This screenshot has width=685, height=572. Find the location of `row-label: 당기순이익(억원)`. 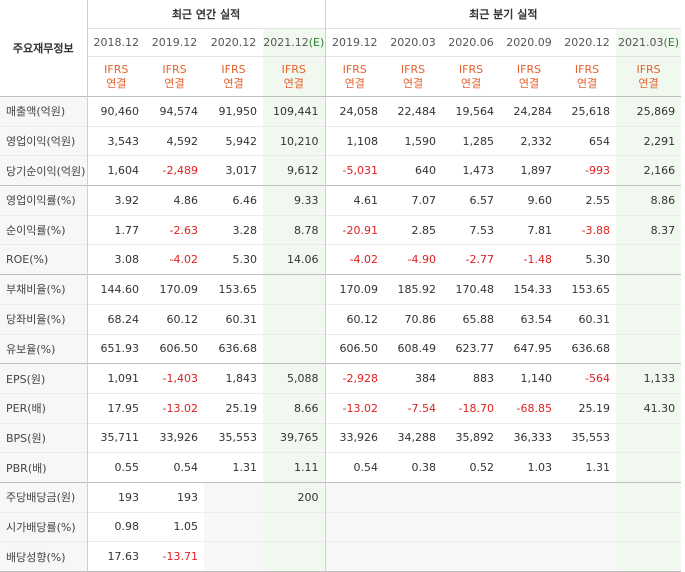

row-label: 당기순이익(억원) is located at coordinates (44, 170).